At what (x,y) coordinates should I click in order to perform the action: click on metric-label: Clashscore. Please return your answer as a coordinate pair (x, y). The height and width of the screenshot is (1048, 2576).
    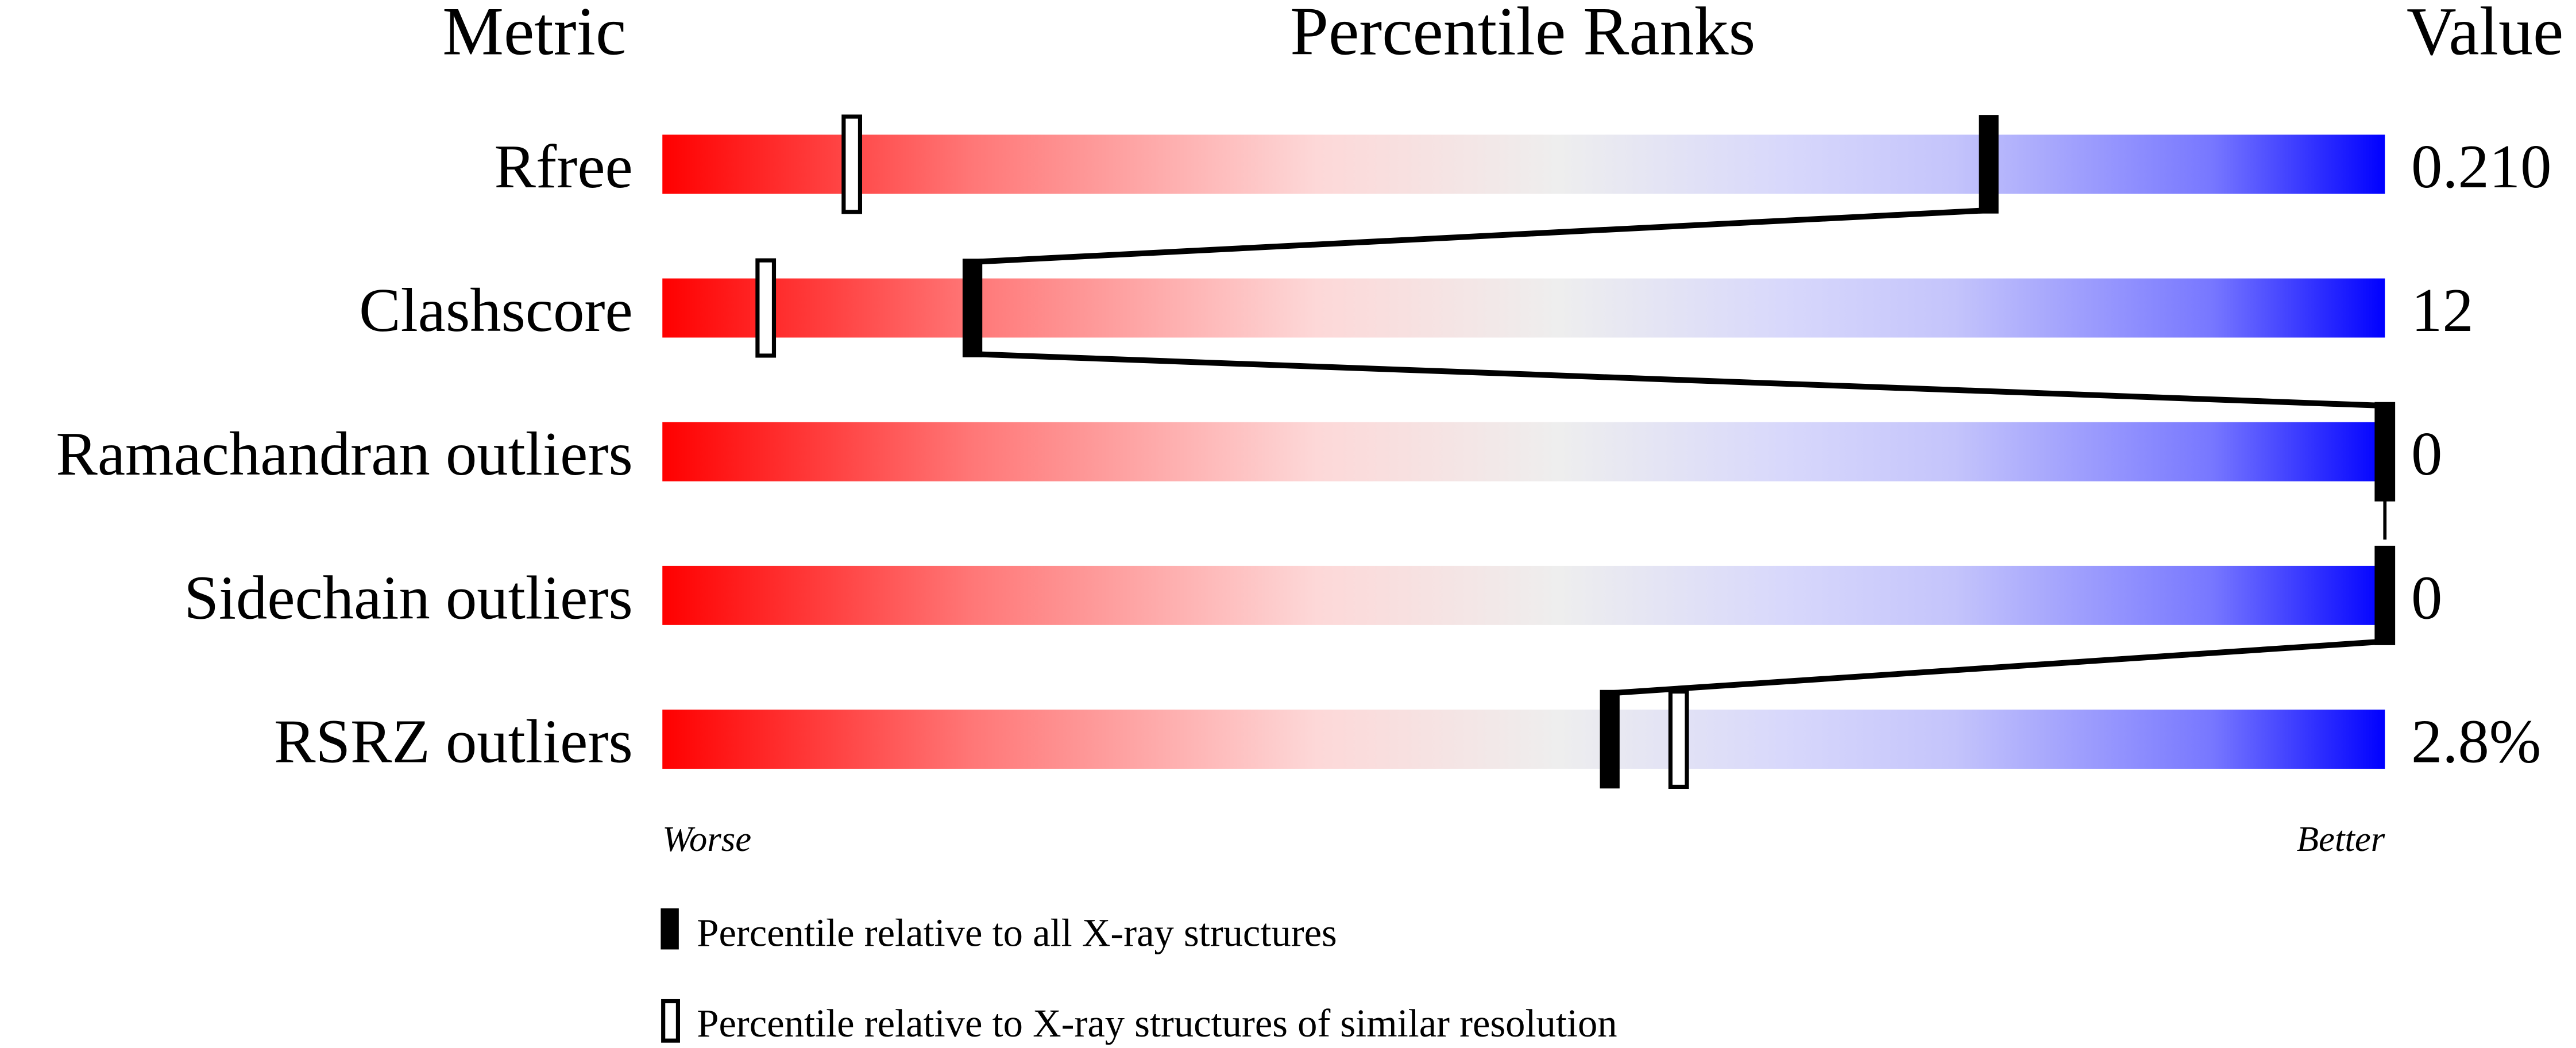
    Looking at the image, I should click on (496, 310).